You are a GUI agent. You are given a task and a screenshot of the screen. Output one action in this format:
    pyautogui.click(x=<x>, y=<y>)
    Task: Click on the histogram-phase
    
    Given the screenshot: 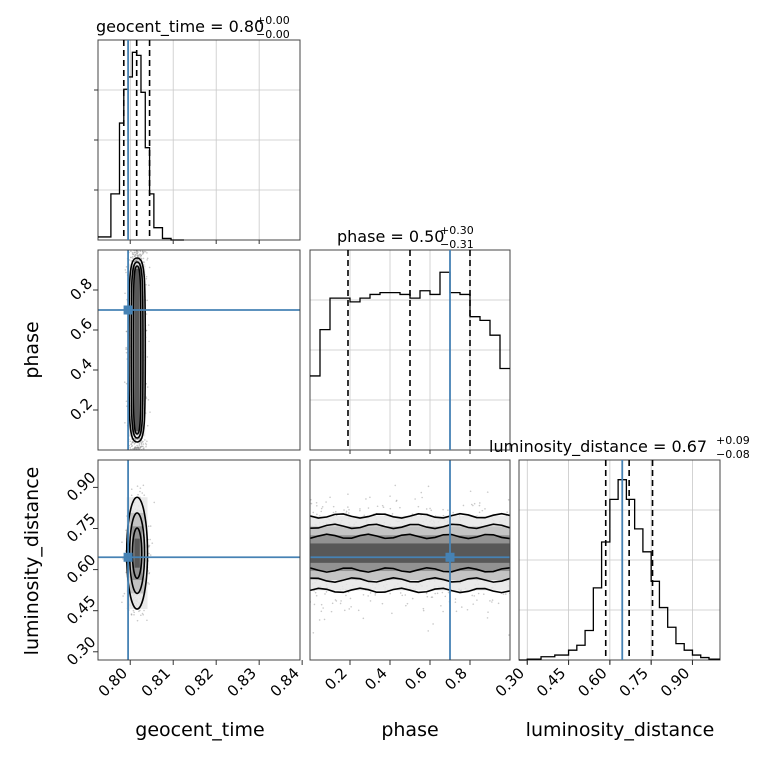 What is the action you would take?
    pyautogui.click(x=410, y=324)
    